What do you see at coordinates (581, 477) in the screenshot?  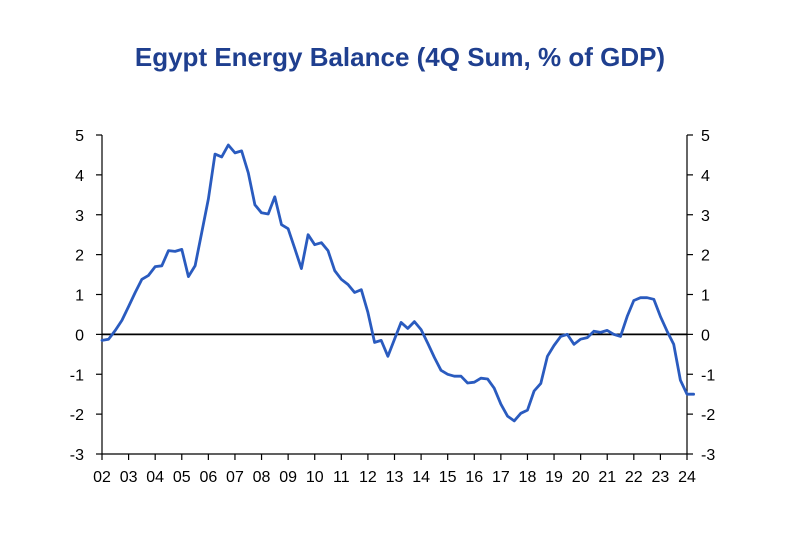 I see `x-tick-label: 20` at bounding box center [581, 477].